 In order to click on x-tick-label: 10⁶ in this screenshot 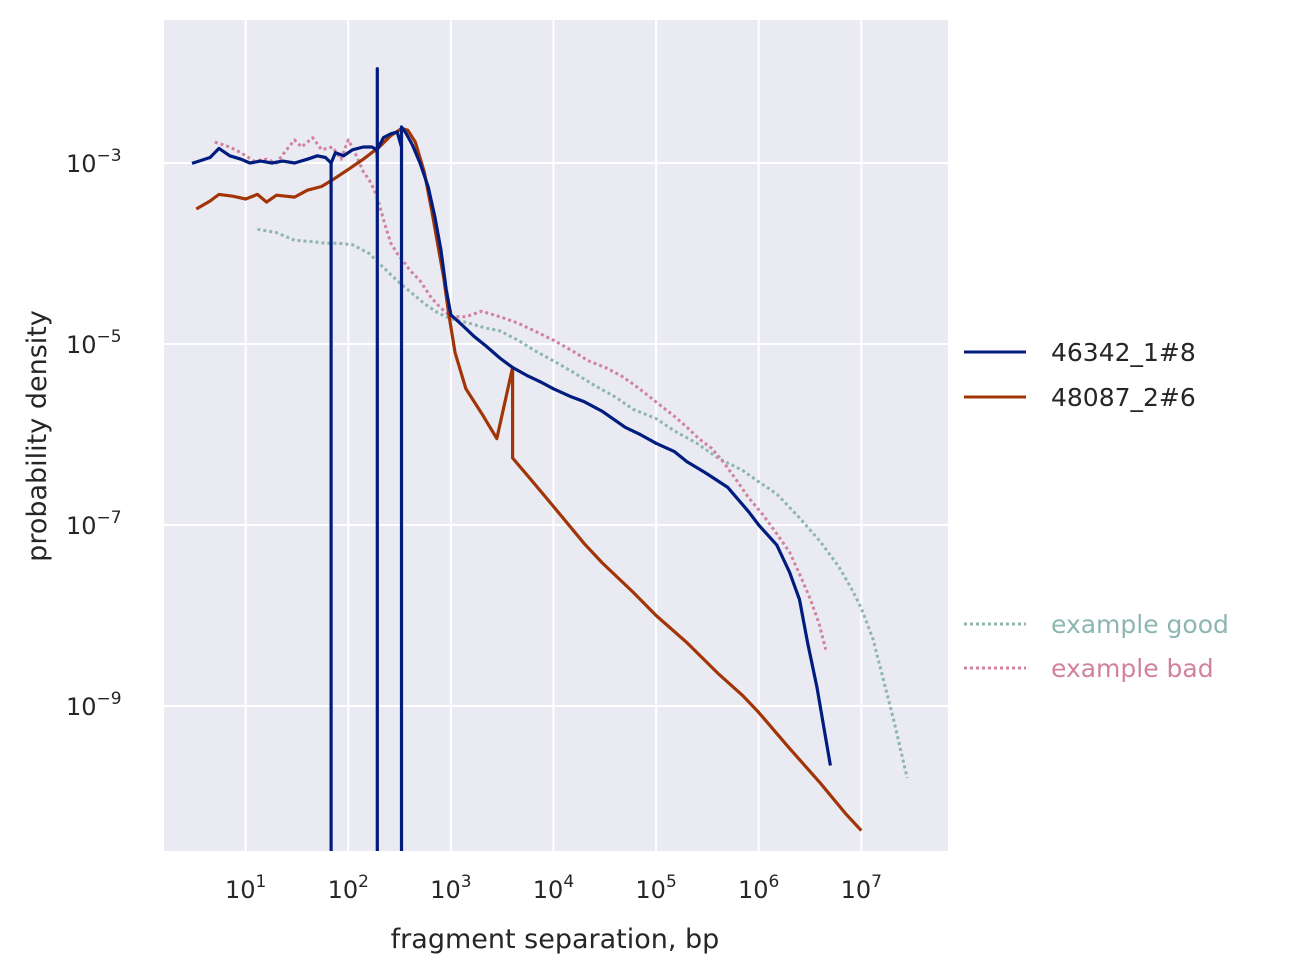, I will do `click(758, 888)`.